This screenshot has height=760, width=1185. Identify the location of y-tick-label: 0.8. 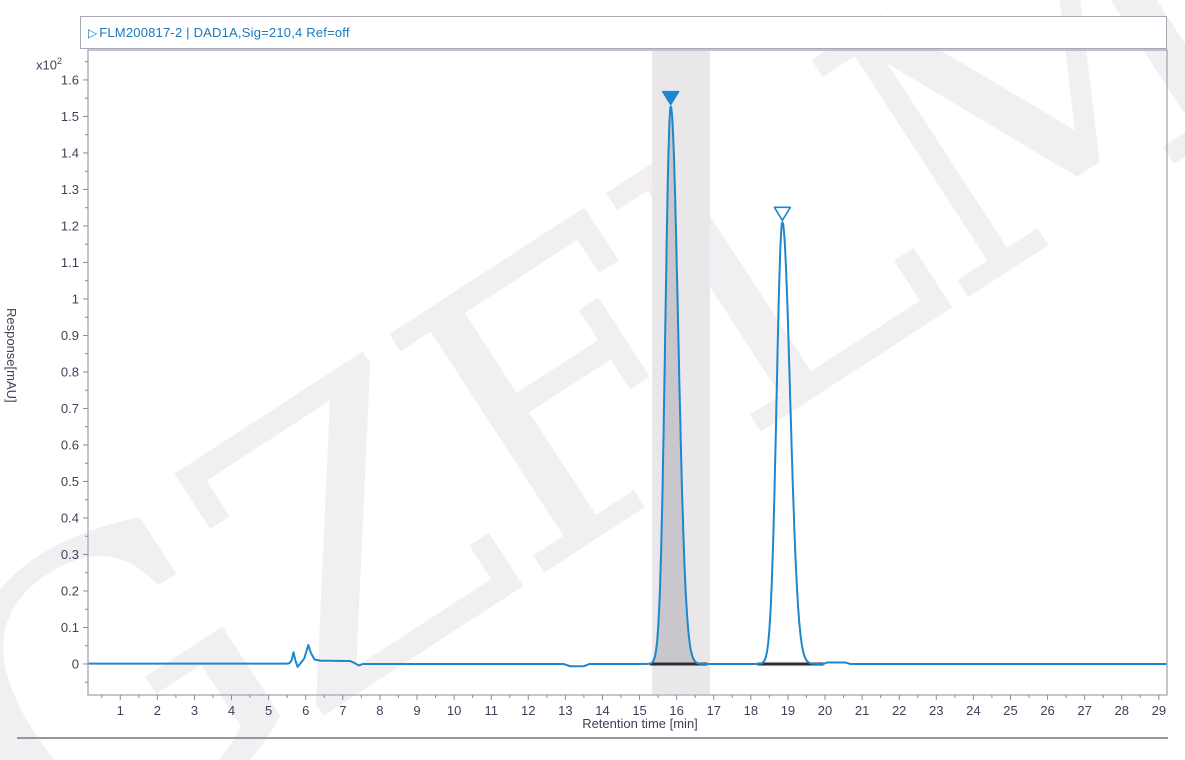
(70, 371).